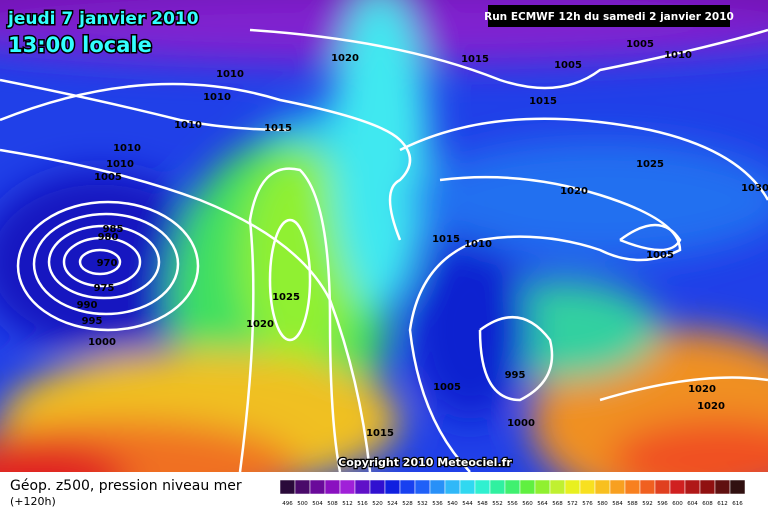 The width and height of the screenshot is (768, 512). Describe the element at coordinates (126, 486) in the screenshot. I see `legend-title: Géop. z500, pression niveau mer` at that location.